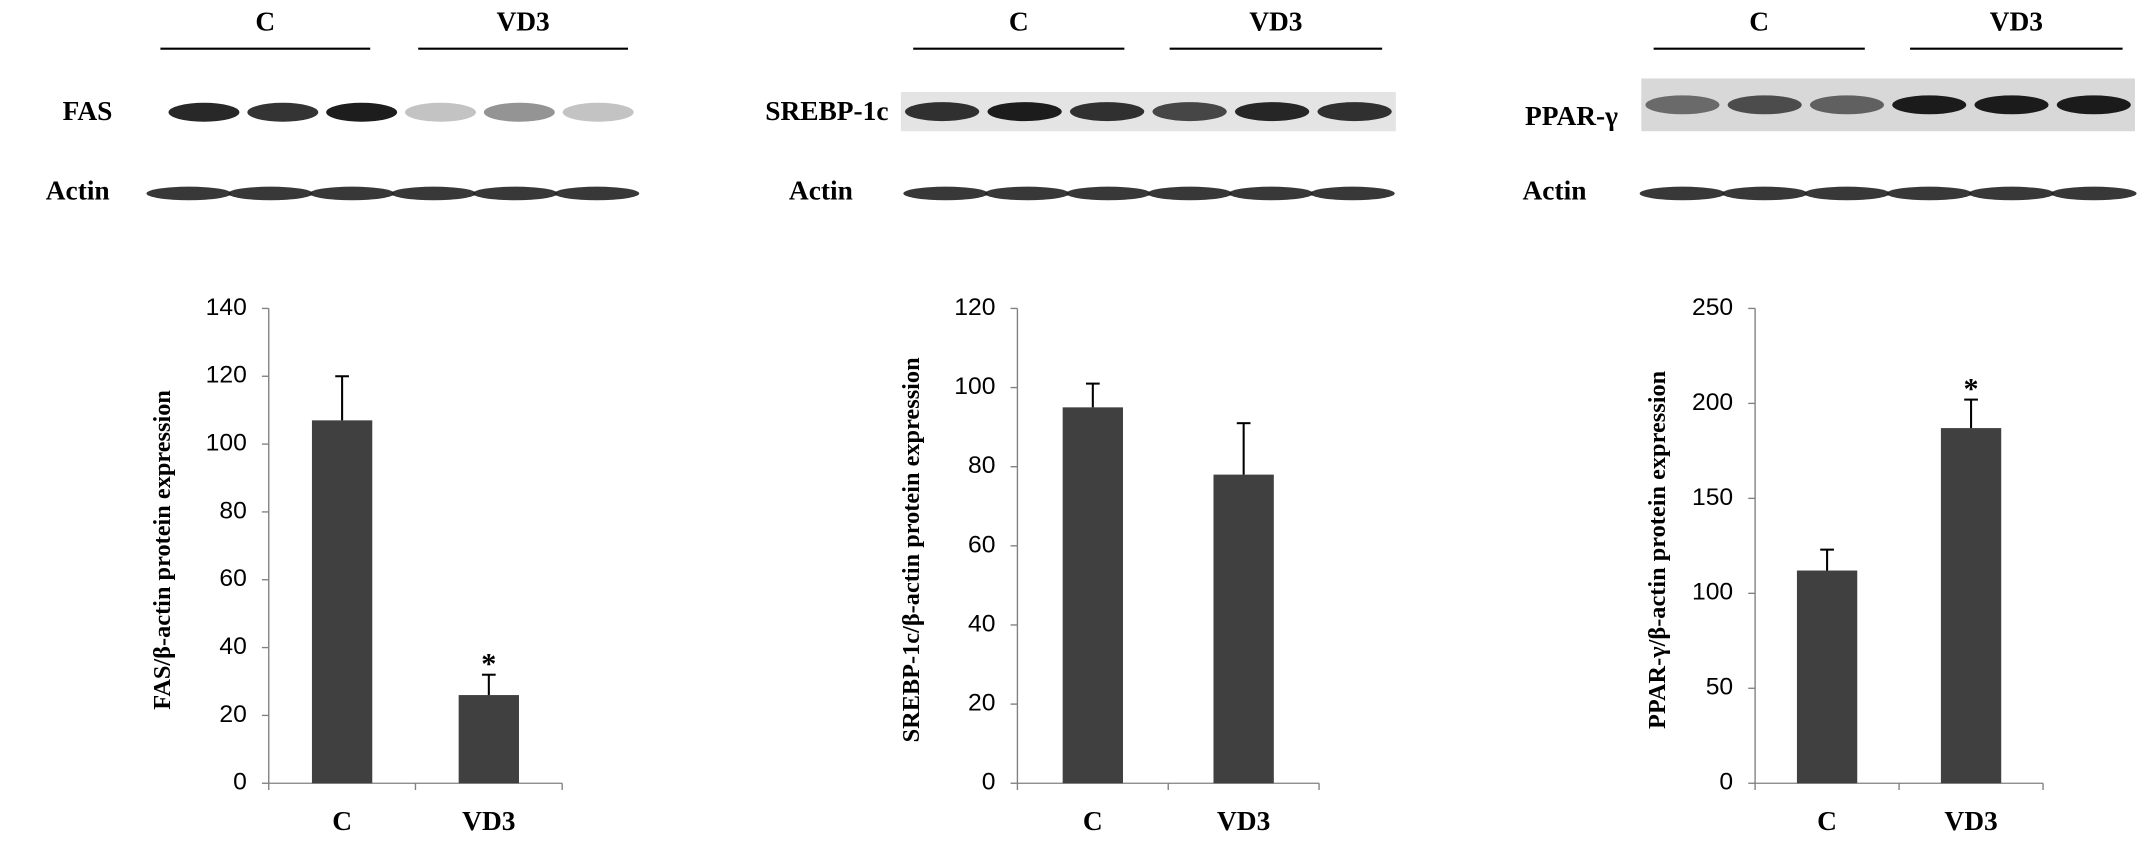 Image resolution: width=2150 pixels, height=859 pixels. Describe the element at coordinates (226, 307) in the screenshot. I see `y-tick-label: 140` at that location.